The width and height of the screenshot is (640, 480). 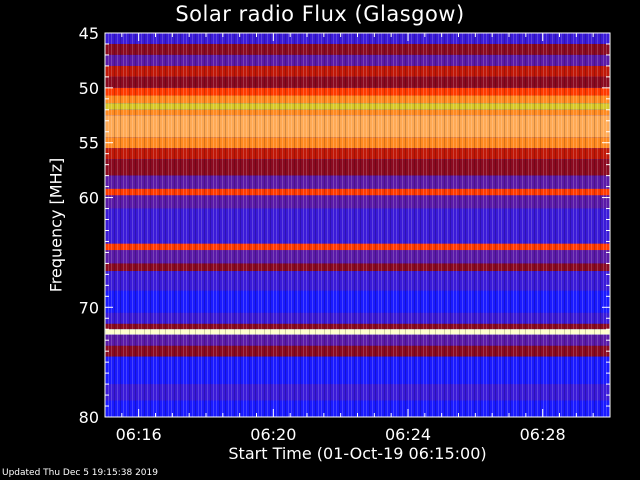 I want to click on x-axis-label: Start Time (01-Oct-19 06:15:00), so click(x=357, y=453).